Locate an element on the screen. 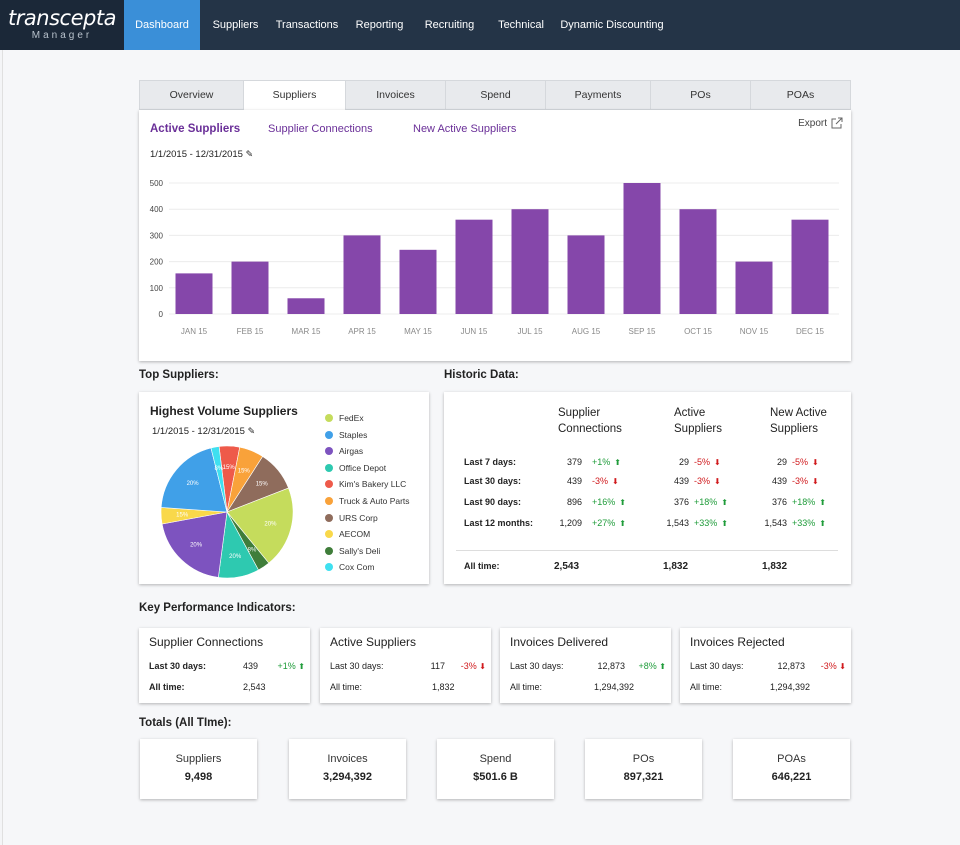  total-label: Spend is located at coordinates (495, 759).